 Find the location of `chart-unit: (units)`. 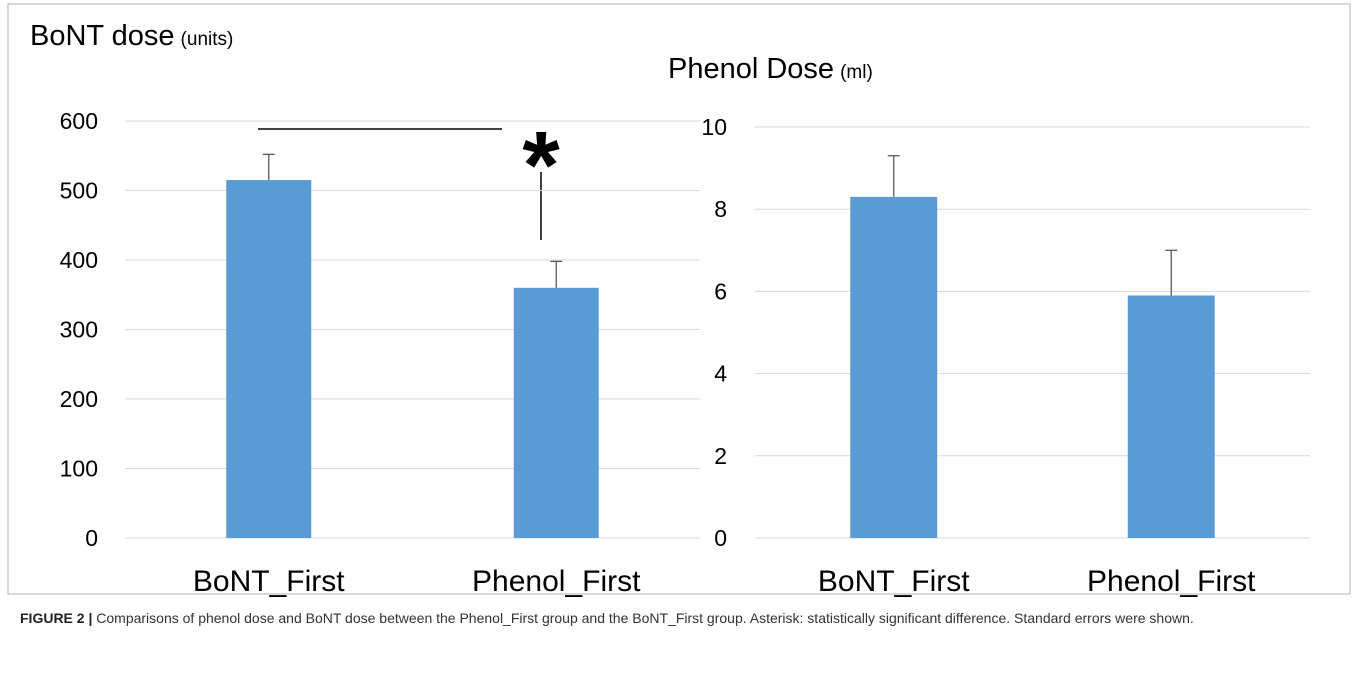

chart-unit: (units) is located at coordinates (207, 39).